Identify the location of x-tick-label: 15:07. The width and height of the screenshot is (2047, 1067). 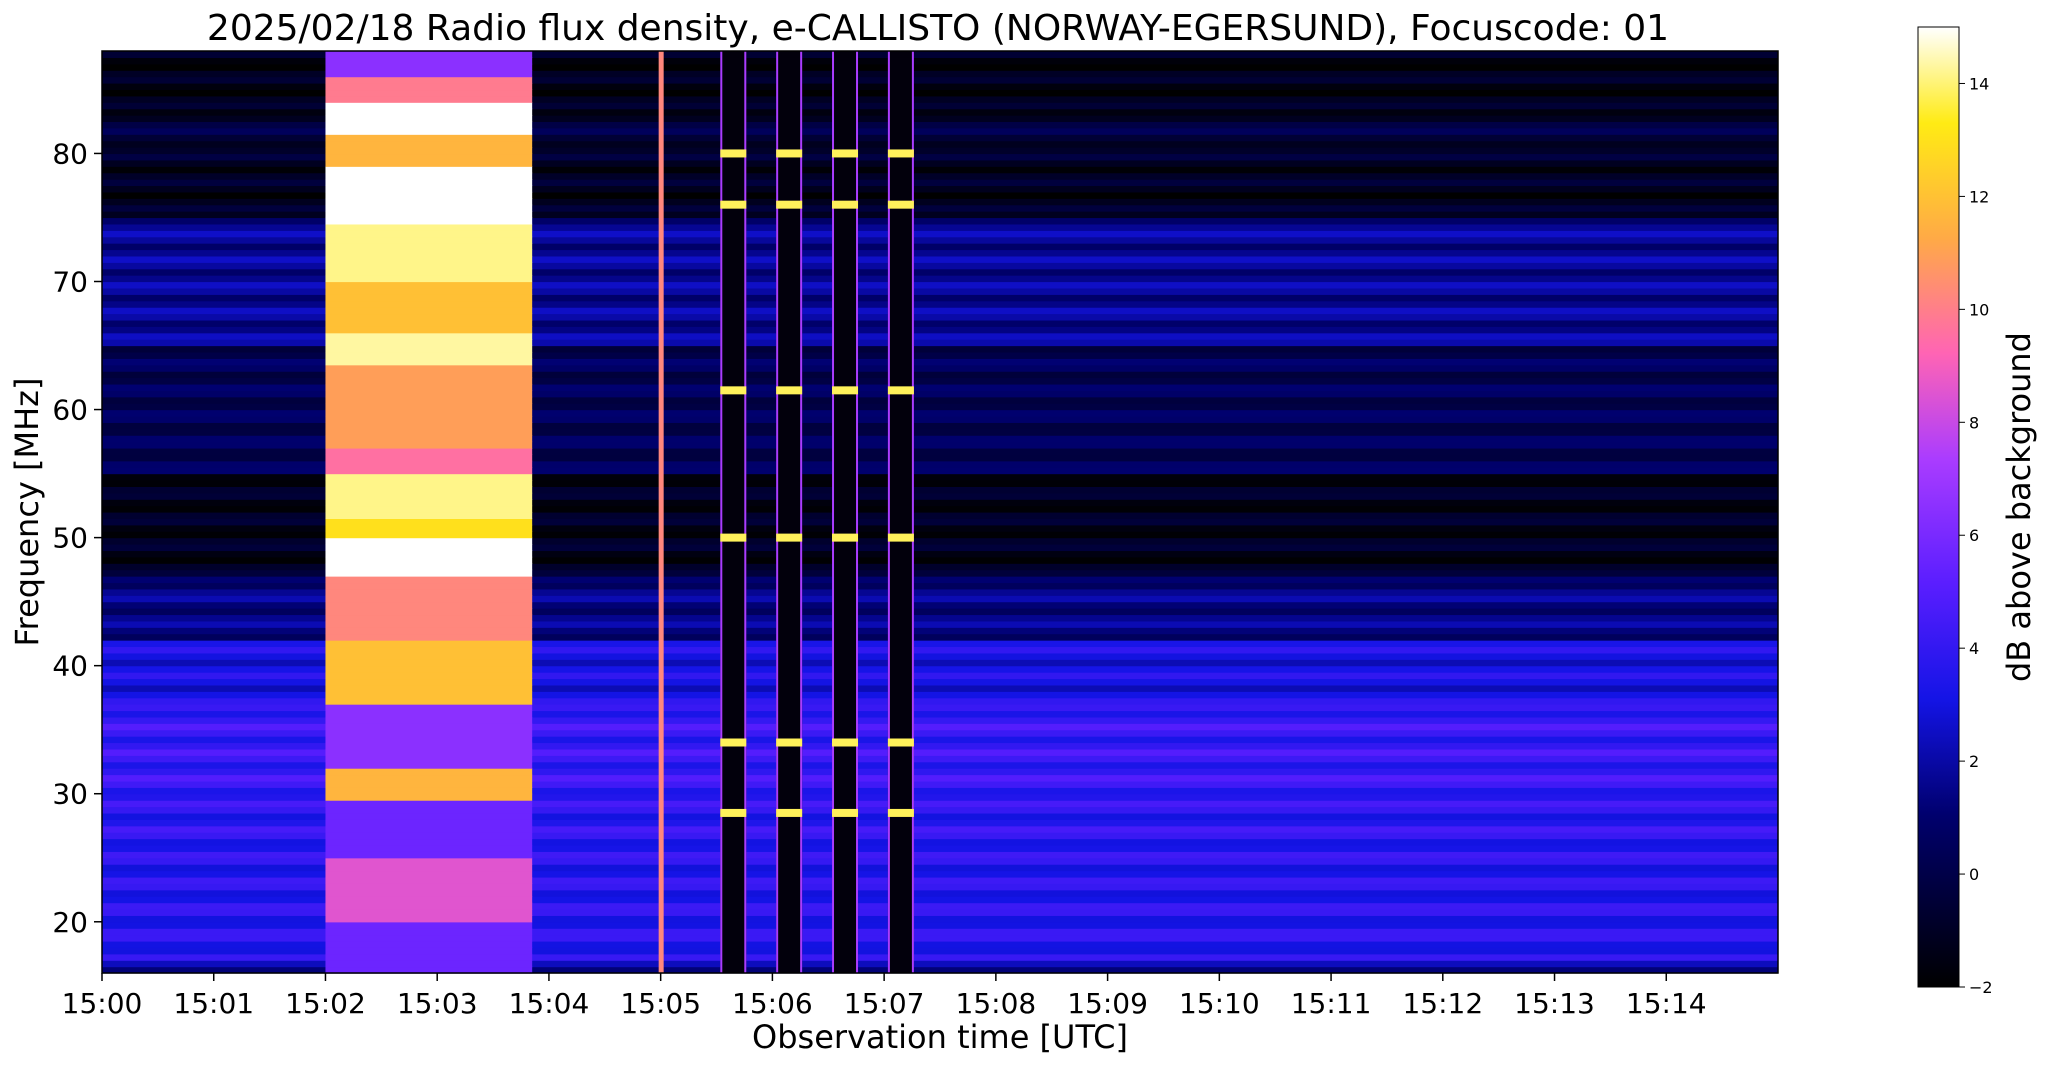
(884, 1003).